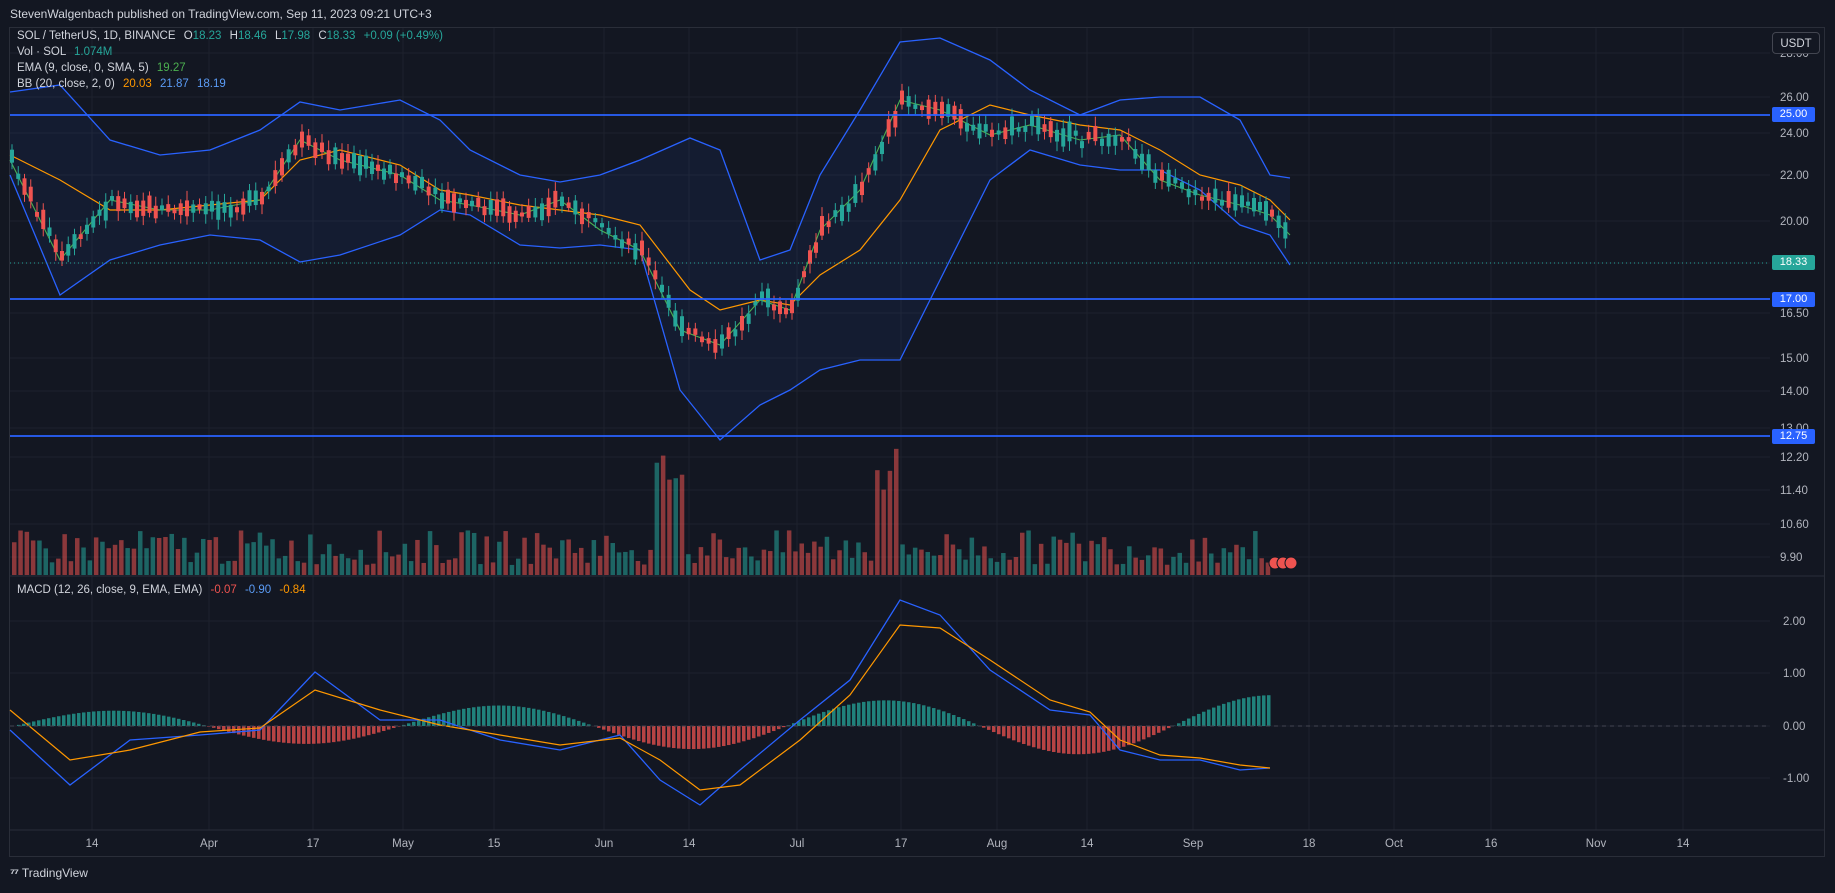 The image size is (1835, 893). Describe the element at coordinates (14, 873) in the screenshot. I see `tradingview-logo-icon: ⁷⁷` at that location.